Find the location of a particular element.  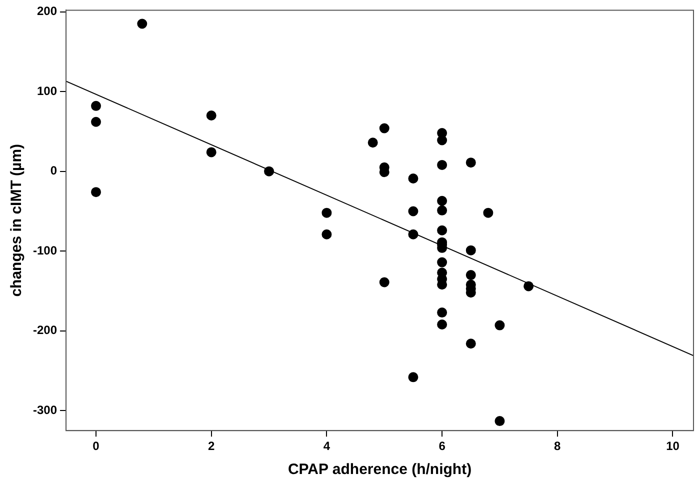

y-tick-label: 200 is located at coordinates (47, 11).